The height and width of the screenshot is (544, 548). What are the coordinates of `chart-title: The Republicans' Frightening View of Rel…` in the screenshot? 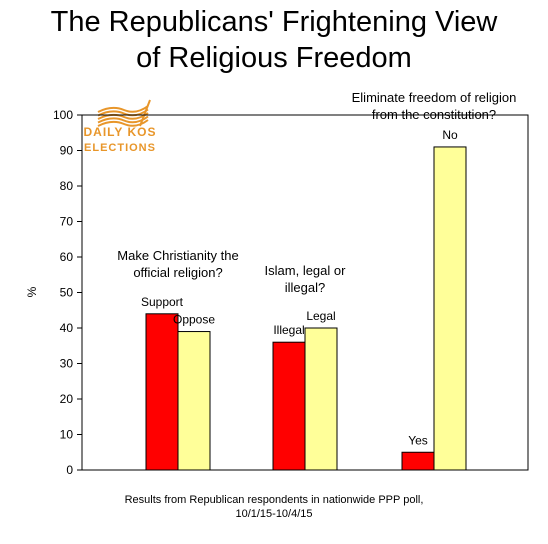 It's located at (274, 40).